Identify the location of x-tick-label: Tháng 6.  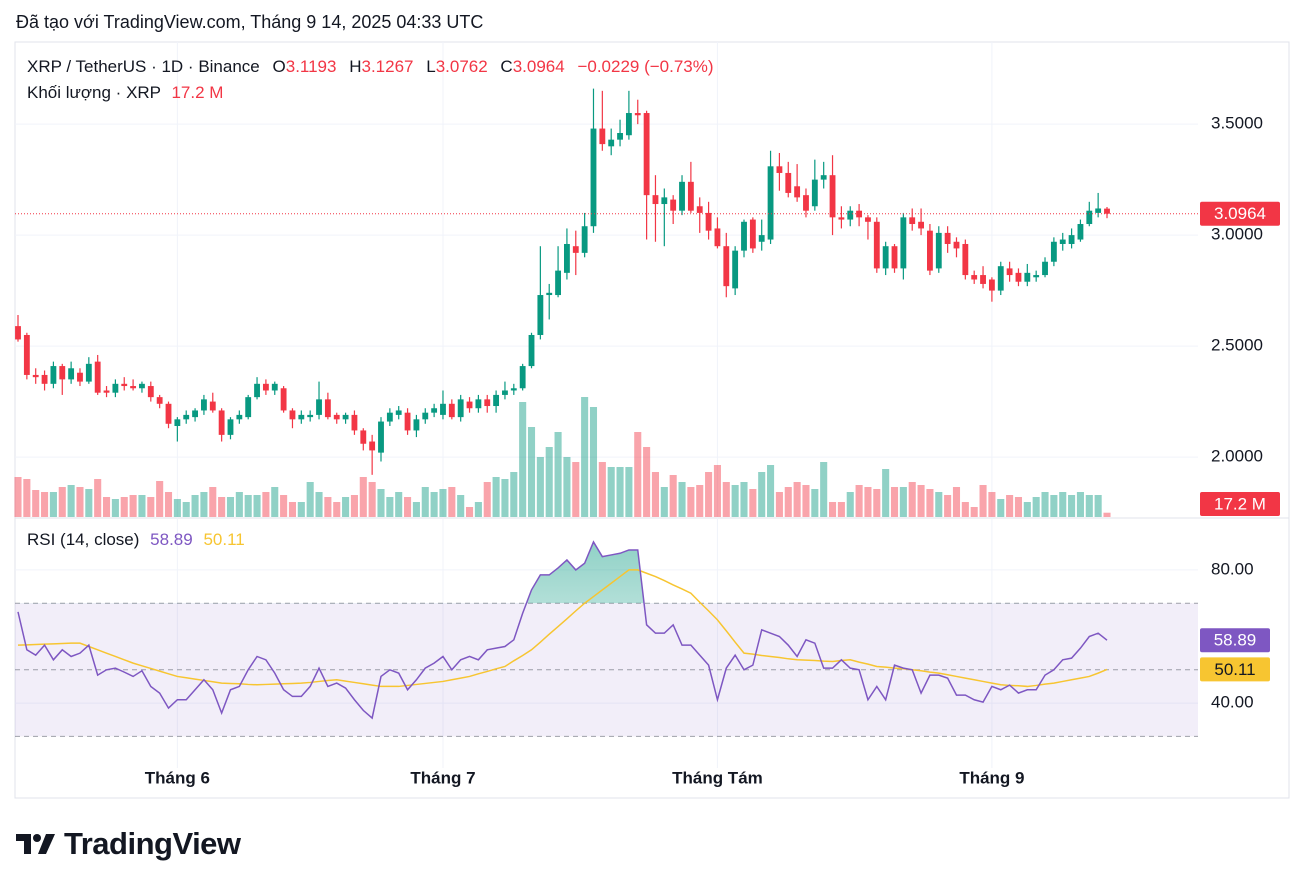
(177, 777).